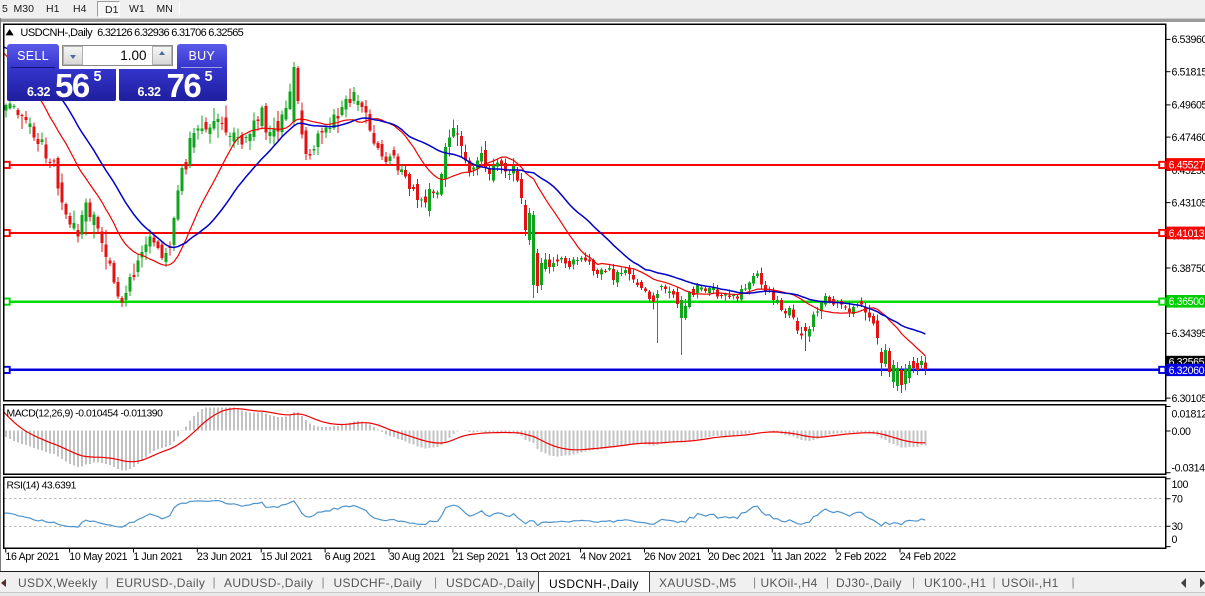 The image size is (1205, 596). I want to click on svg-text: 6.32060, so click(1187, 371).